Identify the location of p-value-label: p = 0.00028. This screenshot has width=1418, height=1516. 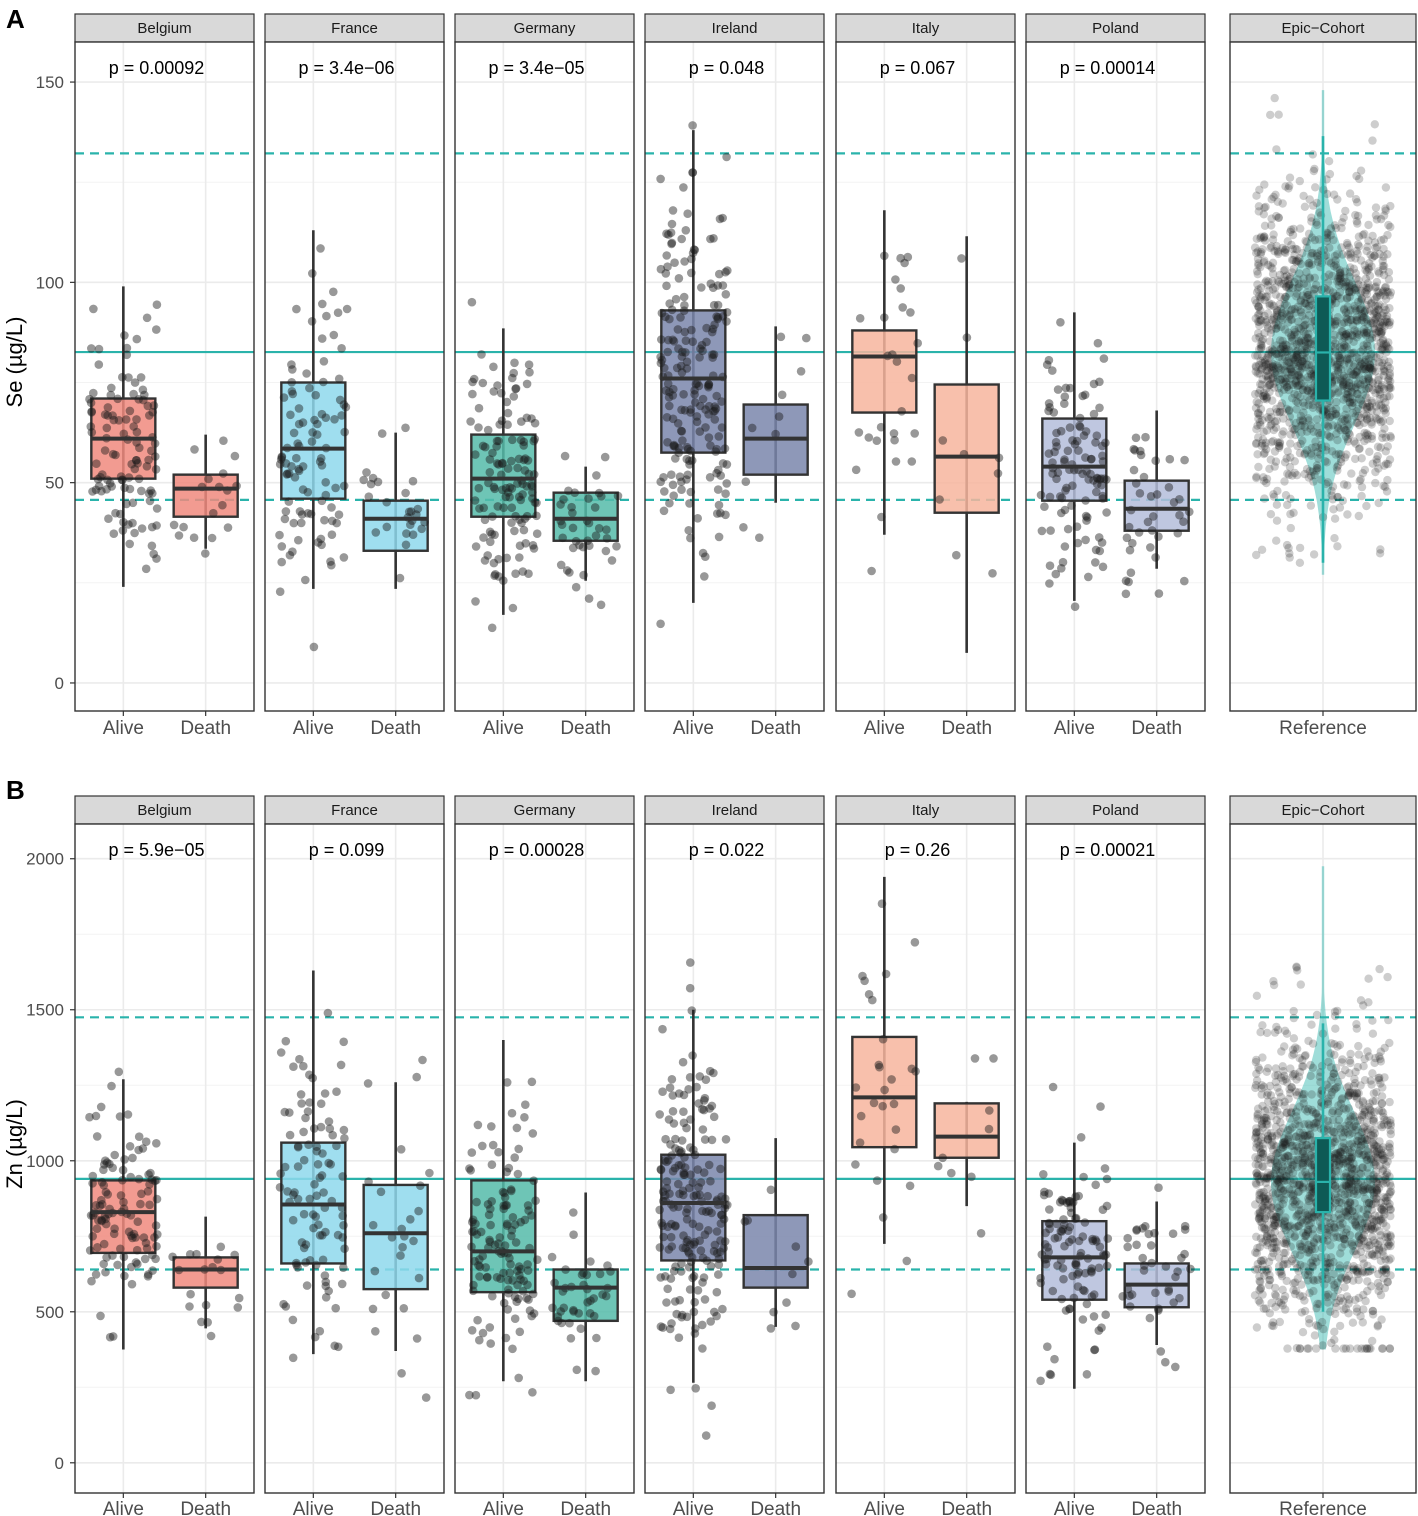
(537, 850).